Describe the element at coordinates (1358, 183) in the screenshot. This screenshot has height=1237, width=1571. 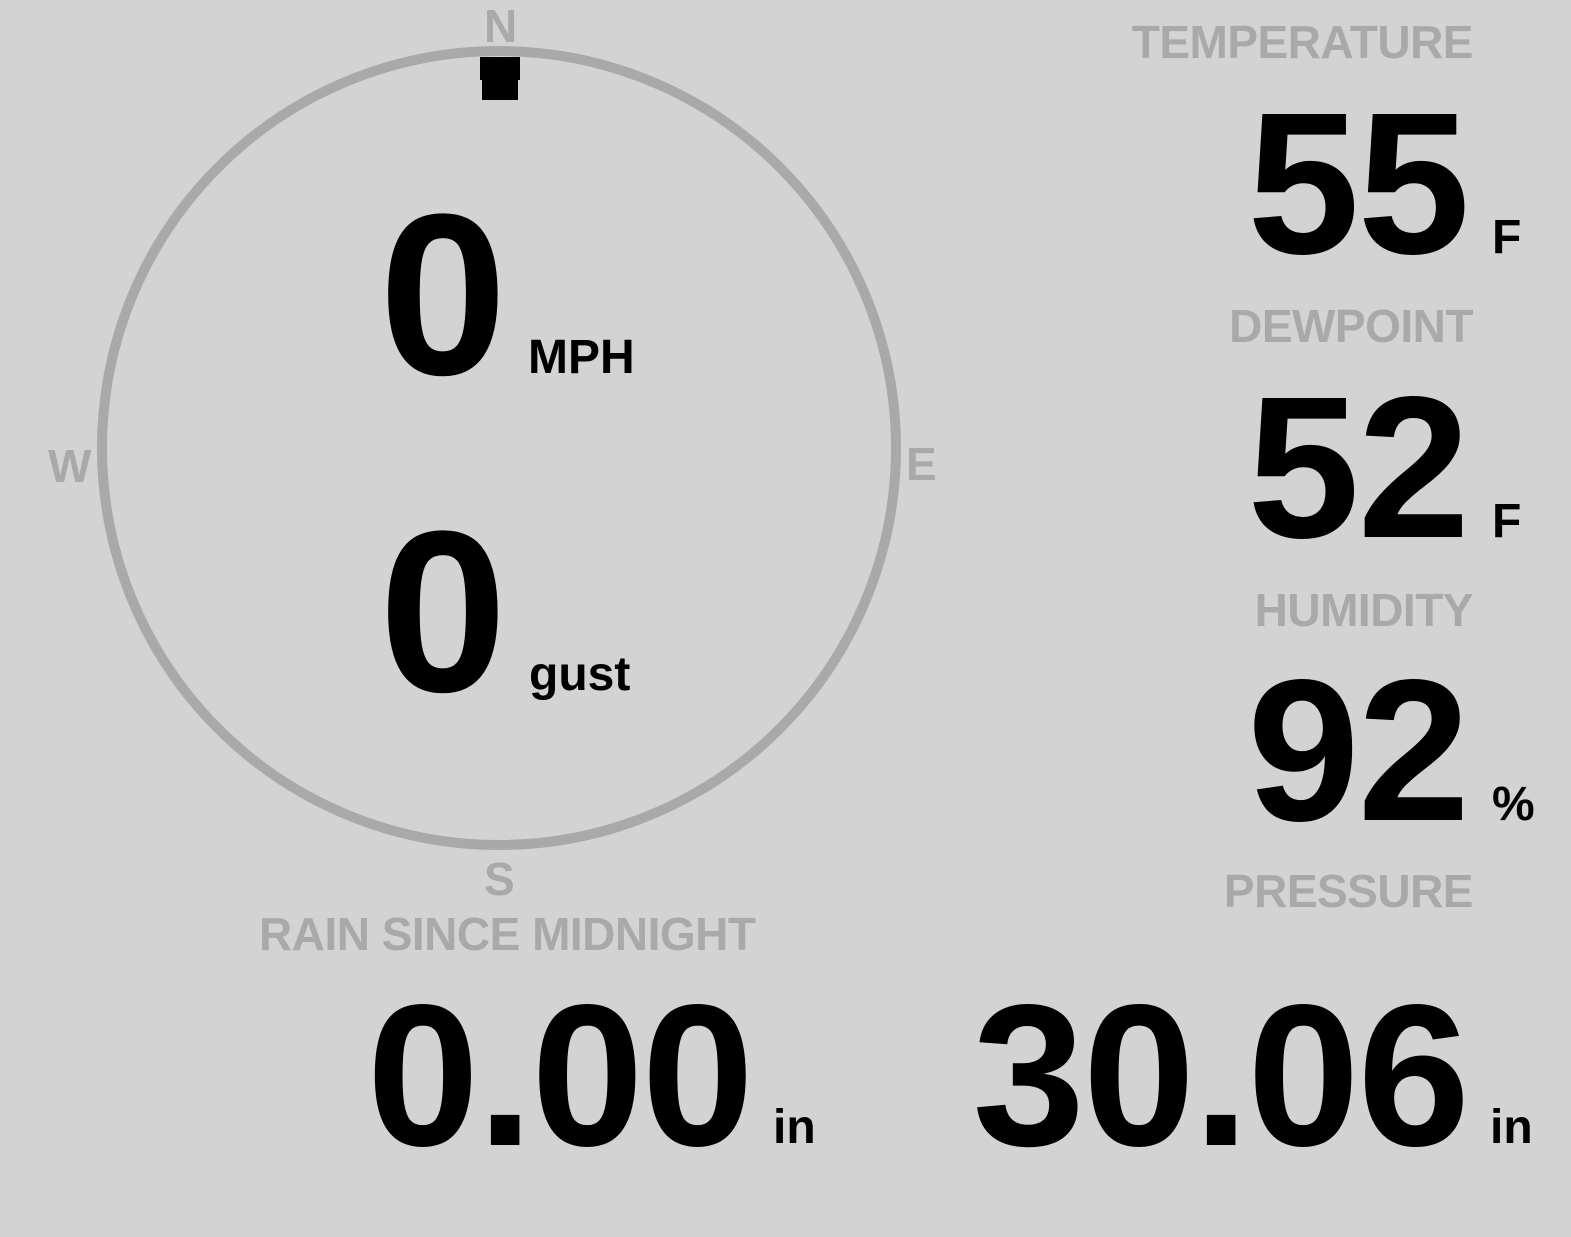
I see `temperature-value: 55` at that location.